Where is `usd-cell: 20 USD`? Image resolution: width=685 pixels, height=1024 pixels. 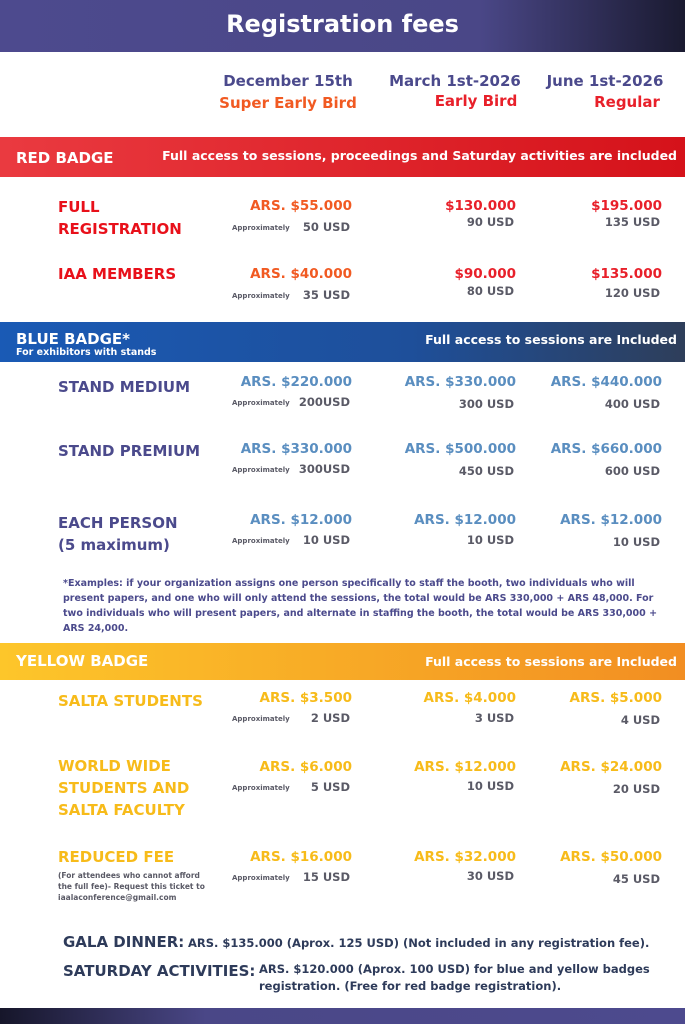
usd-cell: 20 USD is located at coordinates (636, 789).